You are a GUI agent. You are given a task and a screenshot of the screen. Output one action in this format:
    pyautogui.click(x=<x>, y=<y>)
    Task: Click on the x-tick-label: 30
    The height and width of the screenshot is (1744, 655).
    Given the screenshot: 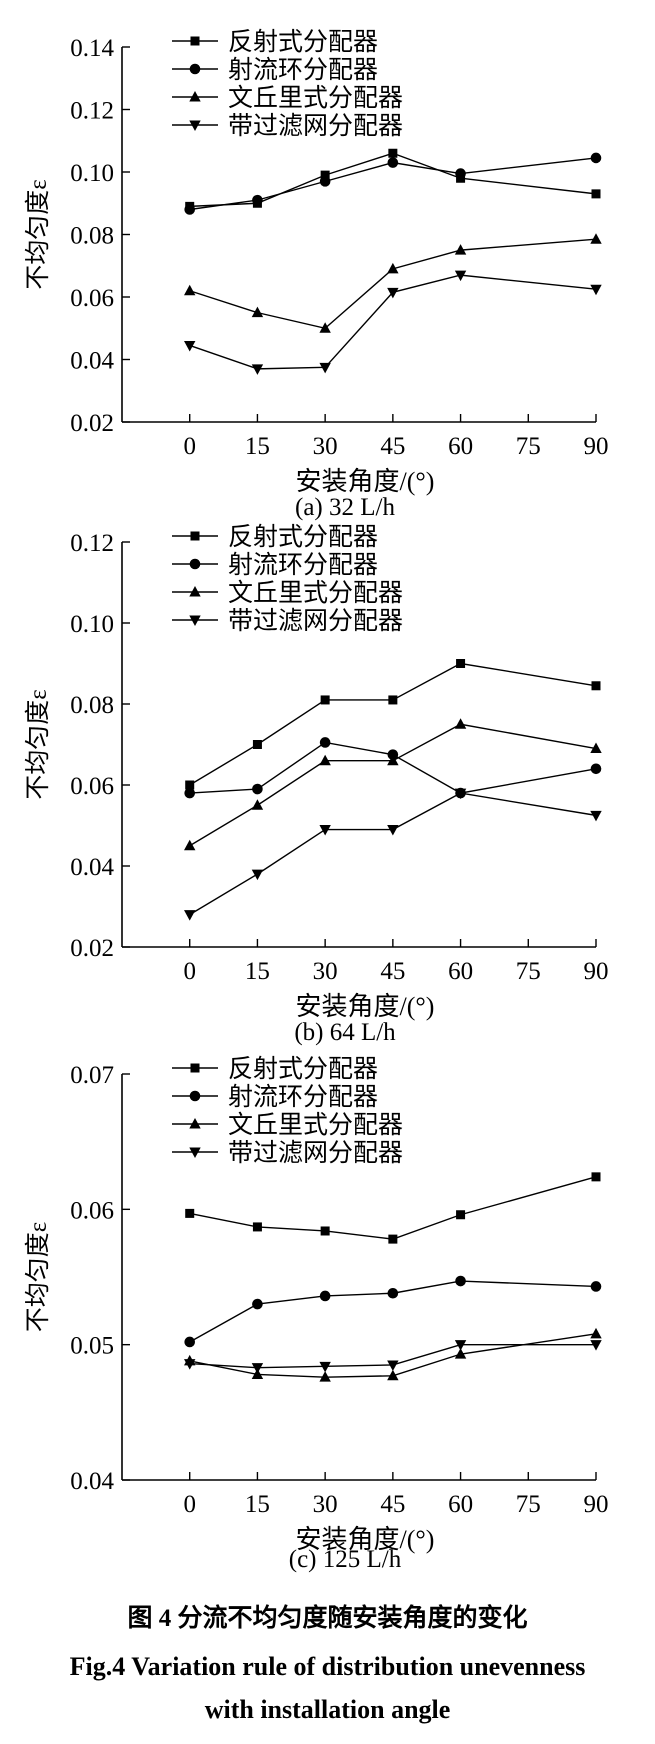 What is the action you would take?
    pyautogui.click(x=325, y=971)
    